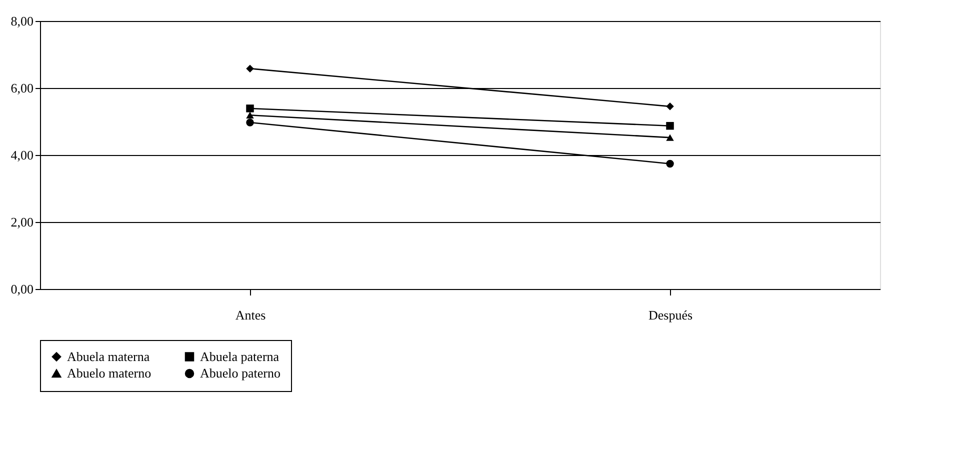 This screenshot has height=471, width=959. What do you see at coordinates (22, 222) in the screenshot?
I see `y-tick-label: 2,00` at bounding box center [22, 222].